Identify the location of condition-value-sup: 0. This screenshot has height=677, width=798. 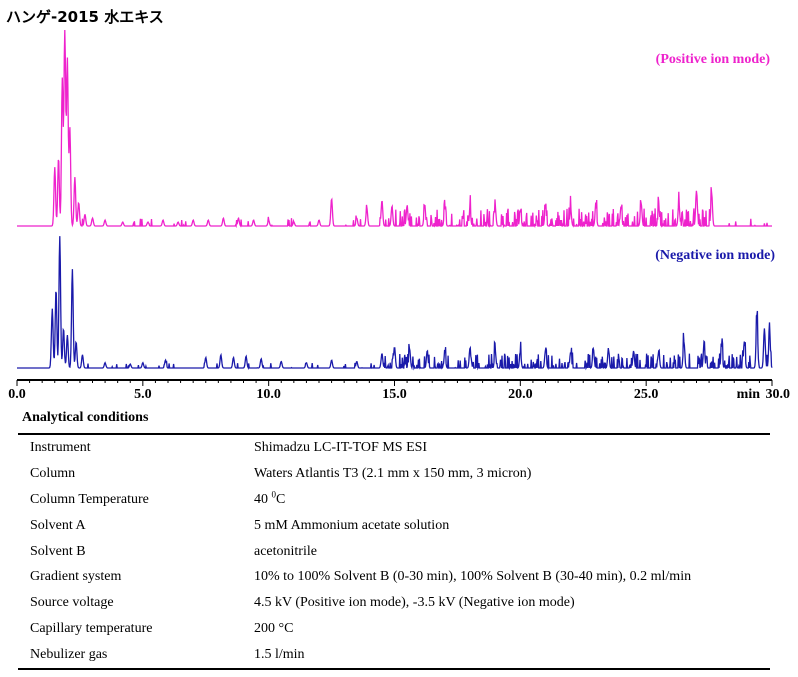
(274, 494).